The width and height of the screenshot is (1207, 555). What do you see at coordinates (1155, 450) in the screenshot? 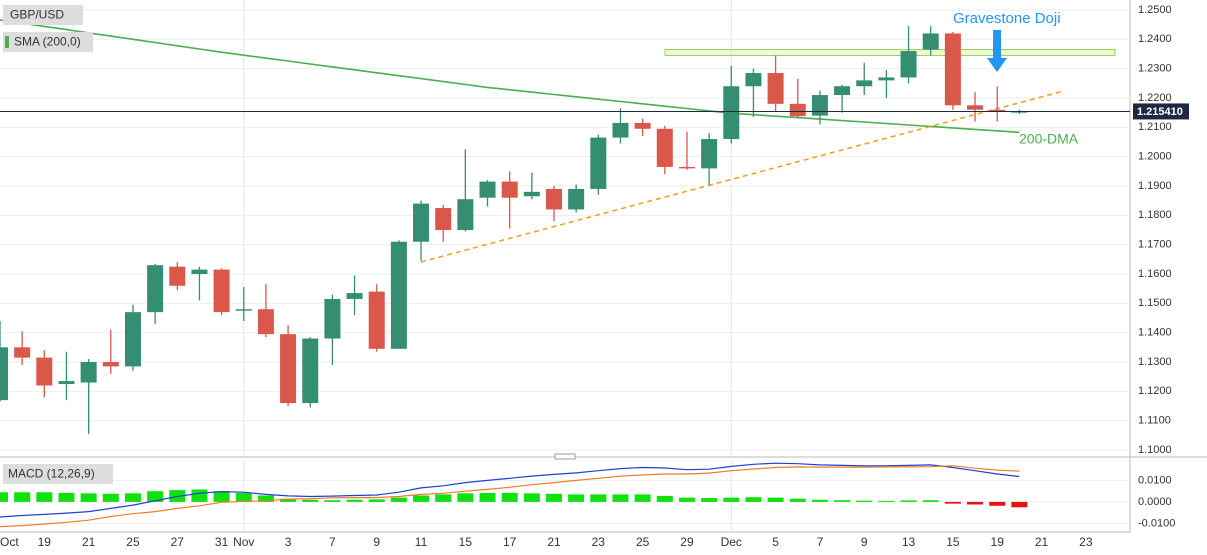
I see `y-tick-label: 1.1000` at bounding box center [1155, 450].